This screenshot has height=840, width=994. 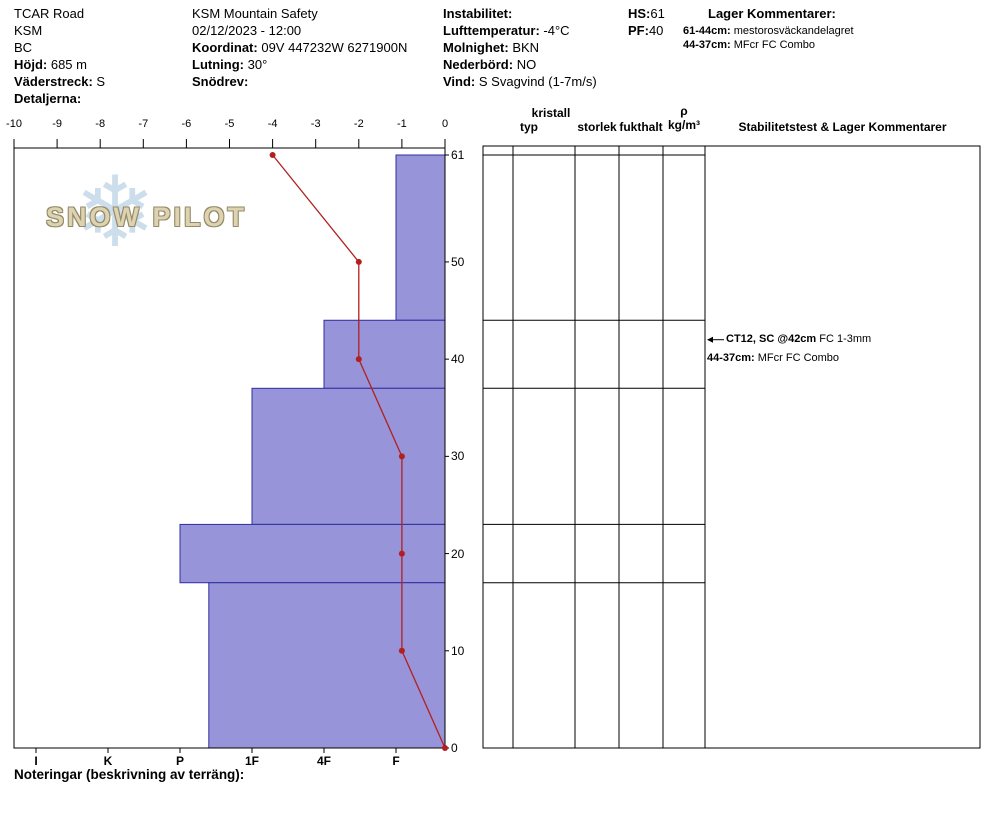 I want to click on snowpilot-logo-text: SNOW PILOT, so click(x=146, y=217).